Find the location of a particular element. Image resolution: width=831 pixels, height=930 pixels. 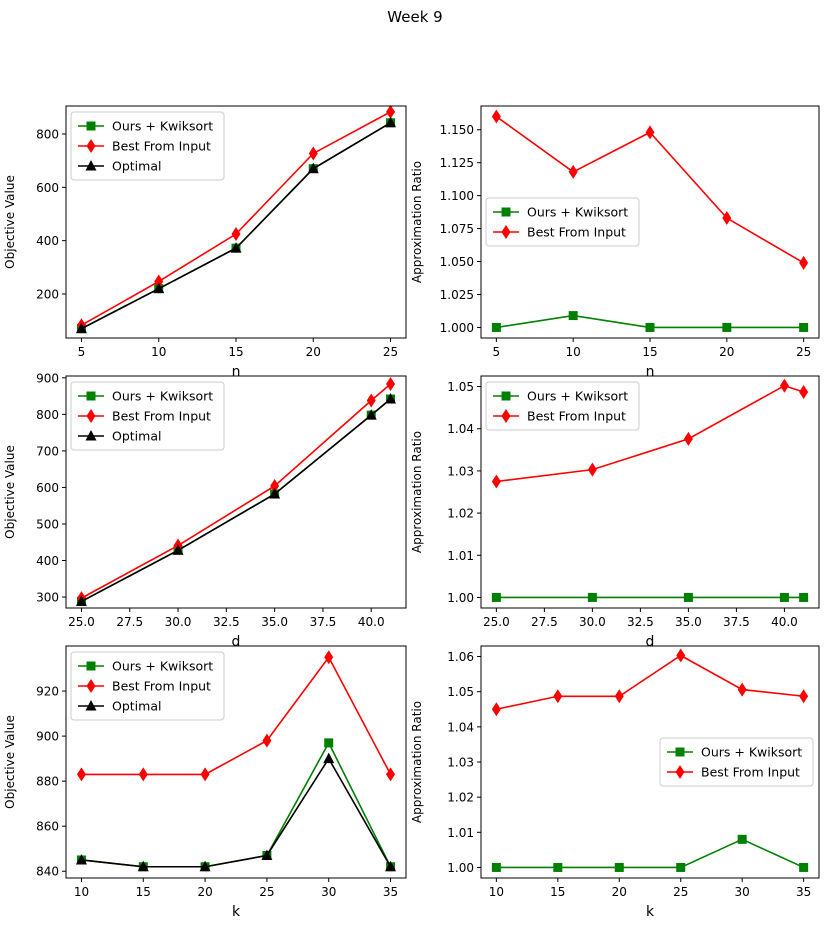

y-tick-label: 1.03 is located at coordinates (460, 471).